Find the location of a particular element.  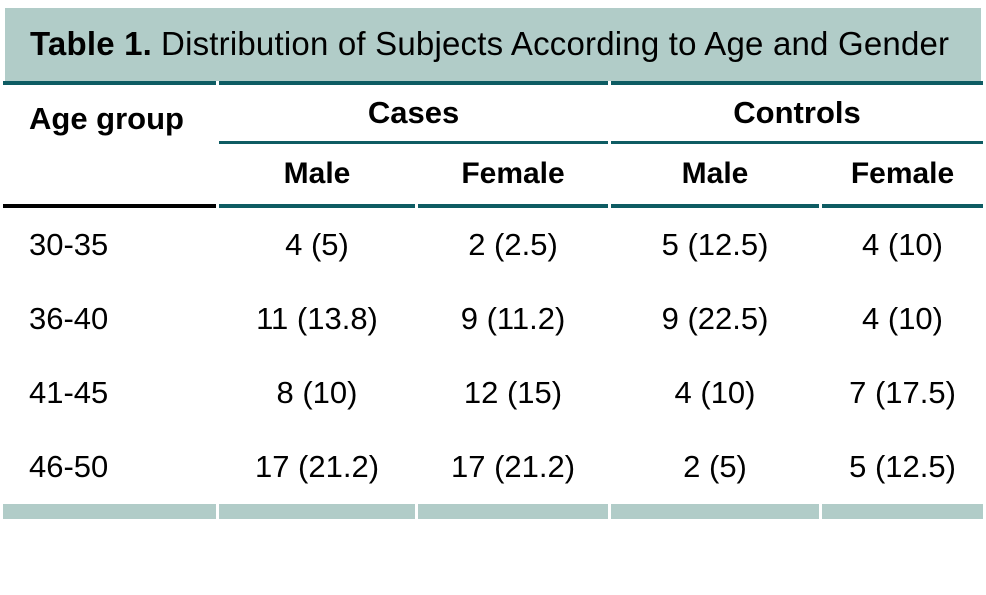

cell-cases-female: 12 (15) is located at coordinates (513, 392).